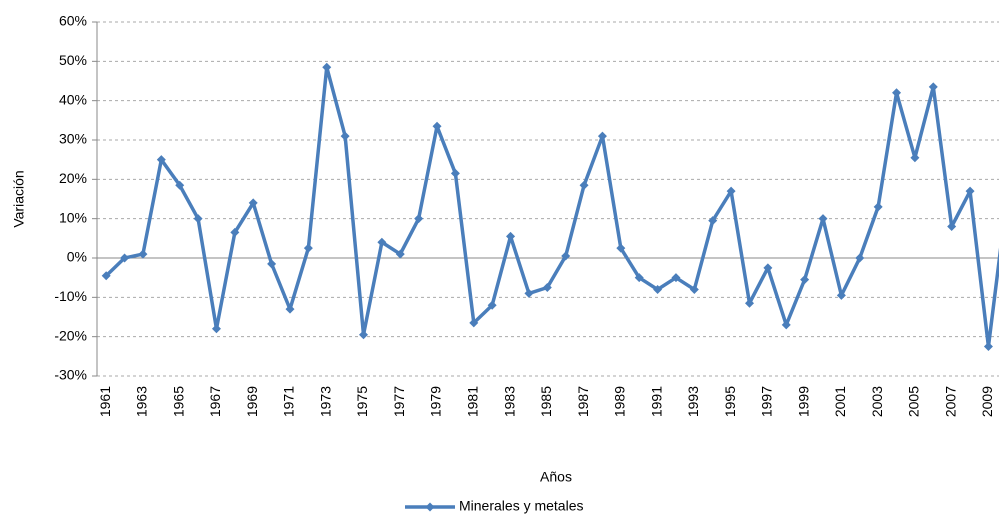 Image resolution: width=999 pixels, height=516 pixels. I want to click on y-tick-label: 60%, so click(73, 21).